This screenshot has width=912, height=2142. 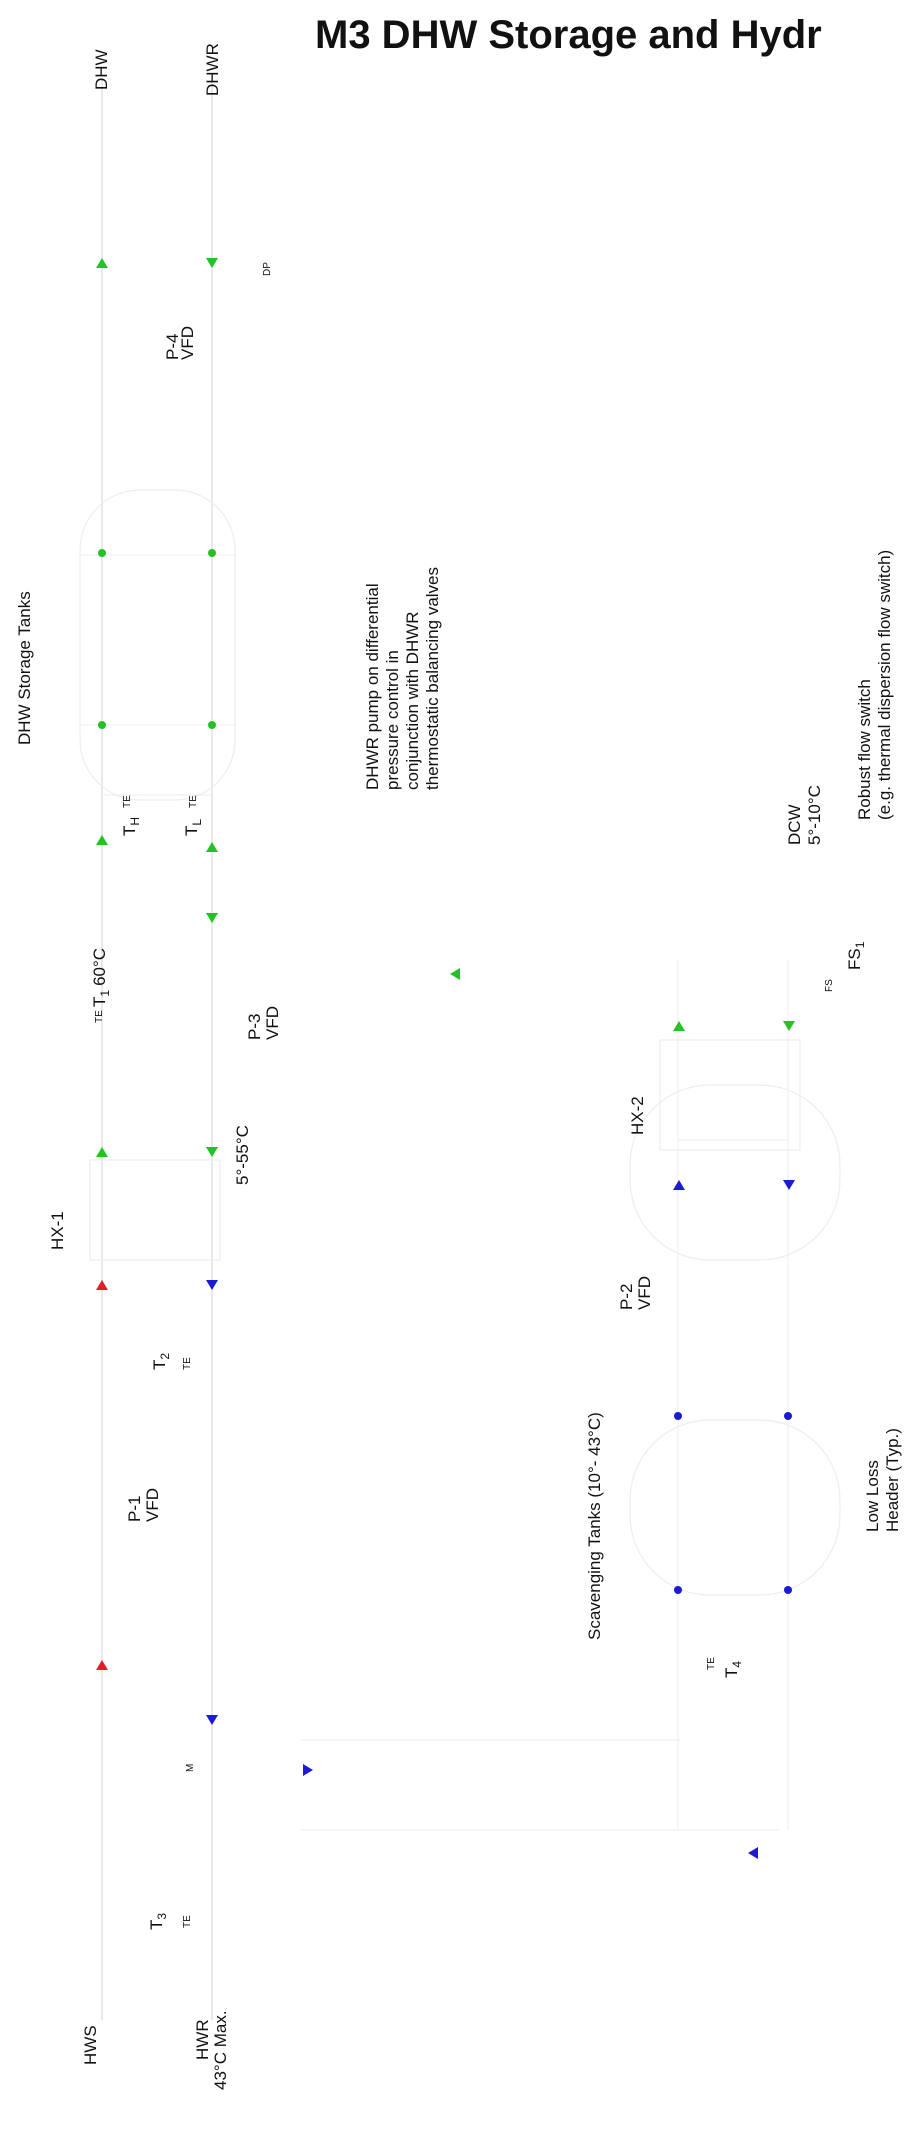 I want to click on m-label: M, so click(x=190, y=1768).